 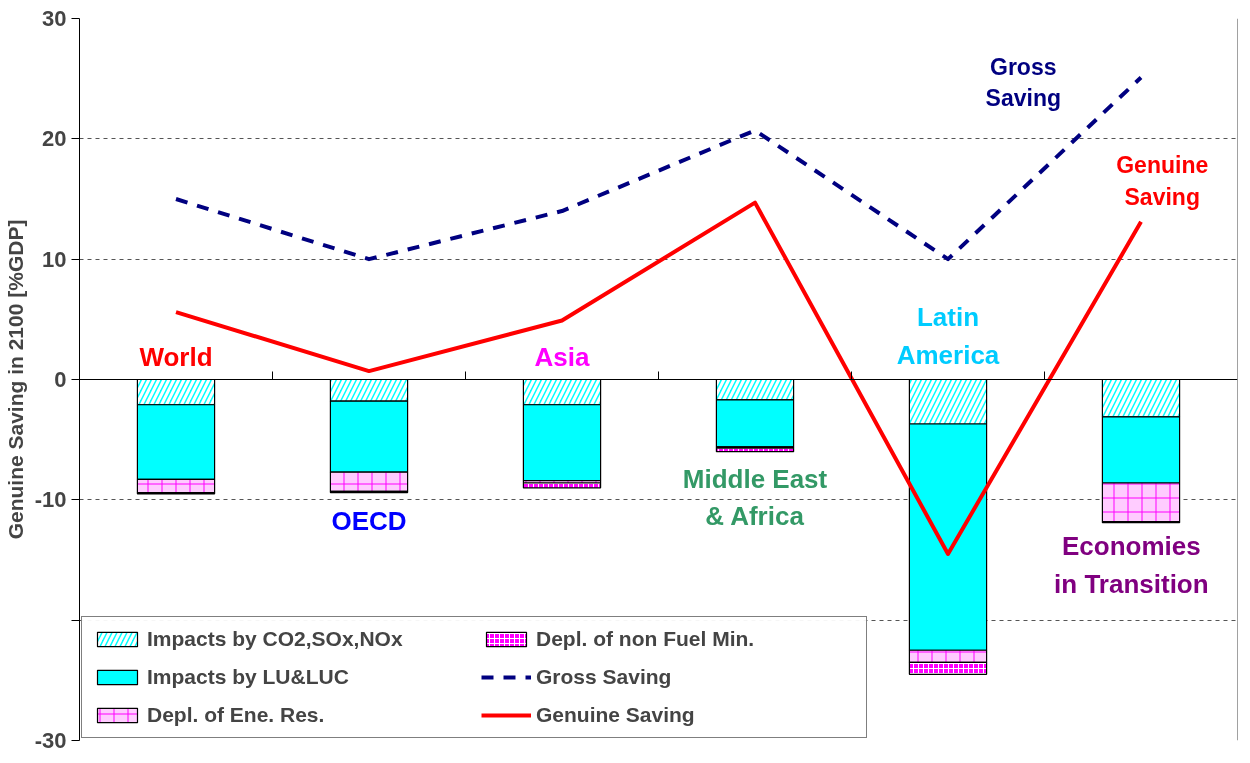 I want to click on x-tick-label: OECD, so click(x=369, y=521).